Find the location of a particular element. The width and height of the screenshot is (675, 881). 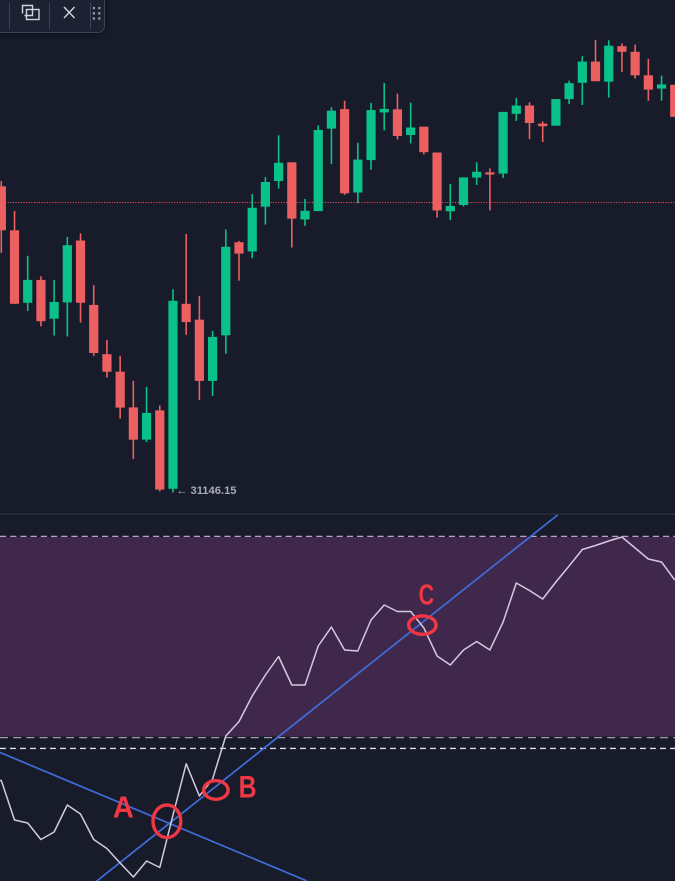

svg-text: ← 31146.15 is located at coordinates (206, 491).